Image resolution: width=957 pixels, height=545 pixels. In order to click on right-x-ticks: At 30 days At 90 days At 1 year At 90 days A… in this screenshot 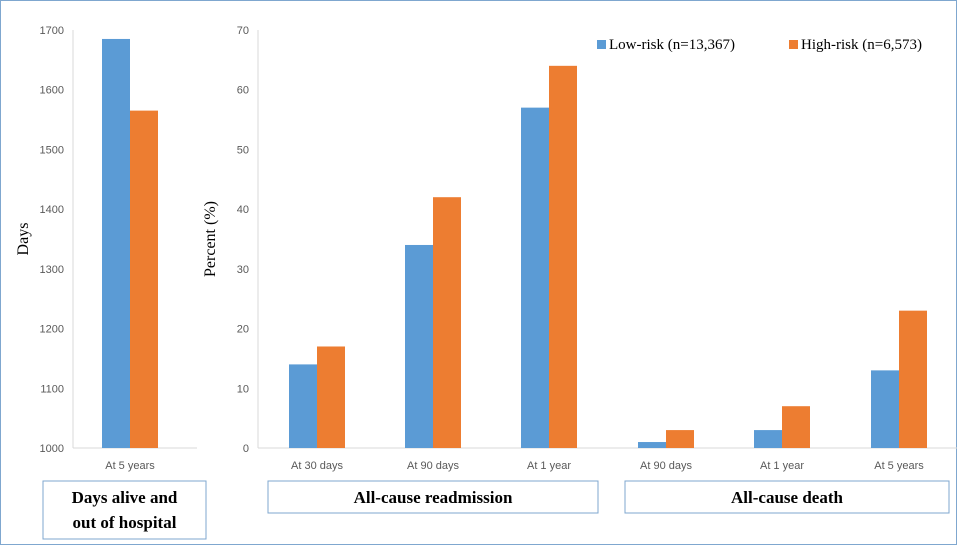, I will do `click(607, 466)`.